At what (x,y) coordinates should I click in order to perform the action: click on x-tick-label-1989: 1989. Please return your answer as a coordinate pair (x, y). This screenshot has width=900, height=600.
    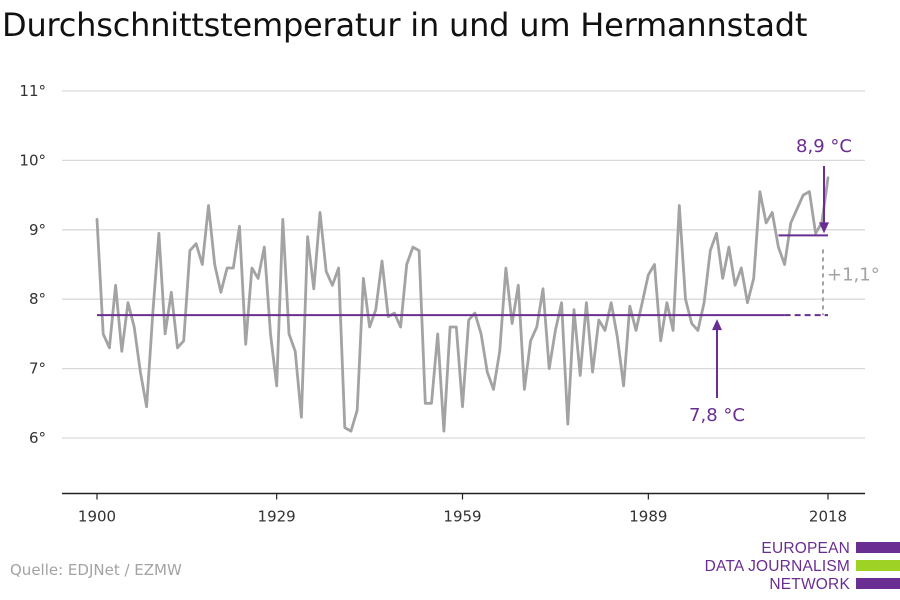
    Looking at the image, I should click on (648, 517).